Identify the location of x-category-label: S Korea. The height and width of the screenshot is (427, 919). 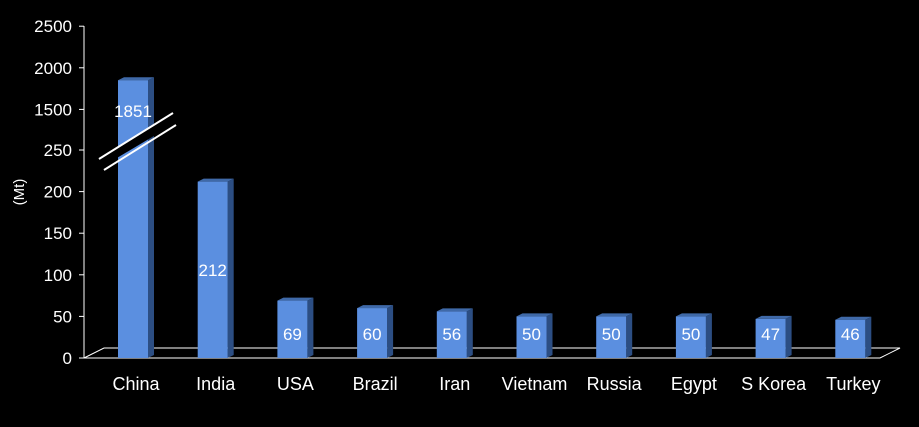
(774, 384).